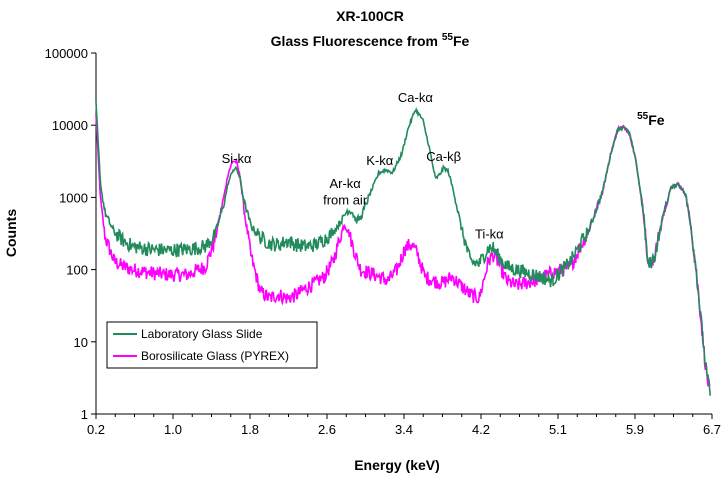 The height and width of the screenshot is (478, 728). I want to click on chart-subtitle: Glass Fluorescence from 55Fe, so click(370, 40).